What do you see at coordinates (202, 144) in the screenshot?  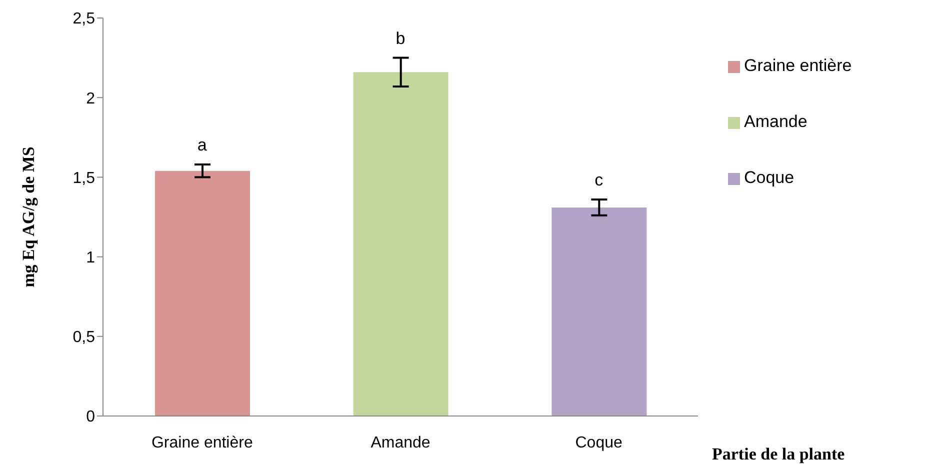 I see `annotation: a` at bounding box center [202, 144].